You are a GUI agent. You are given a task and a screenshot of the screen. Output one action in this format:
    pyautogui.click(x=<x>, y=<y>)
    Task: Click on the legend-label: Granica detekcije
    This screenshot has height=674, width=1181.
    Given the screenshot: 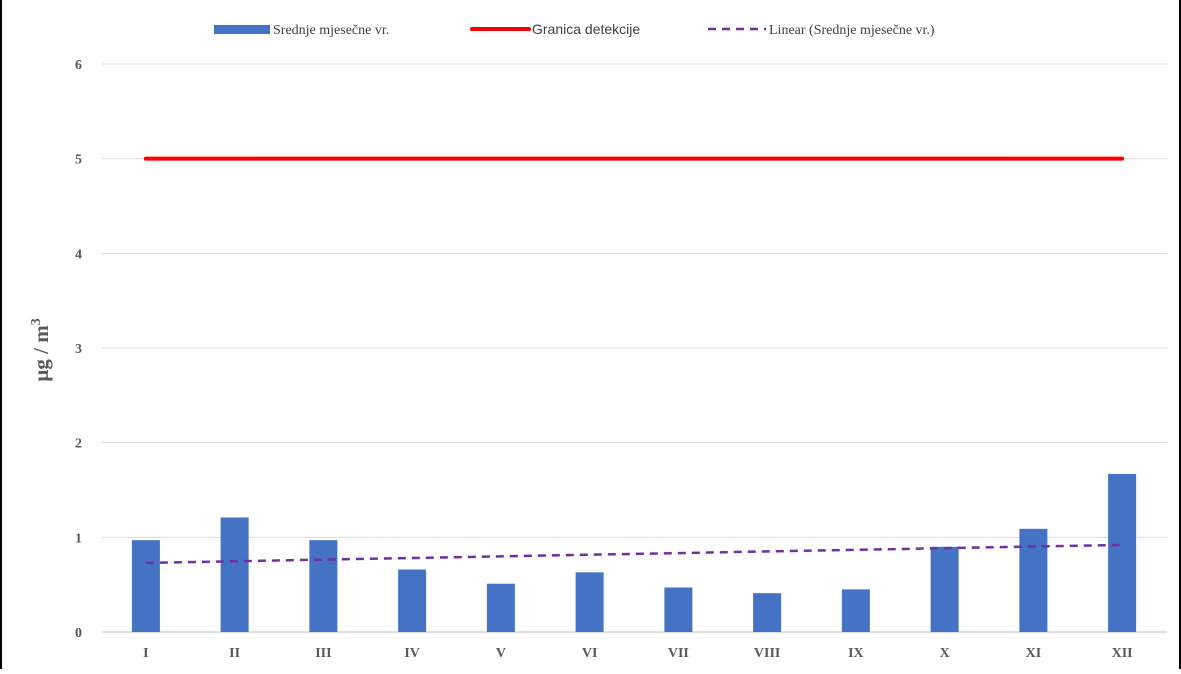 What is the action you would take?
    pyautogui.click(x=586, y=29)
    